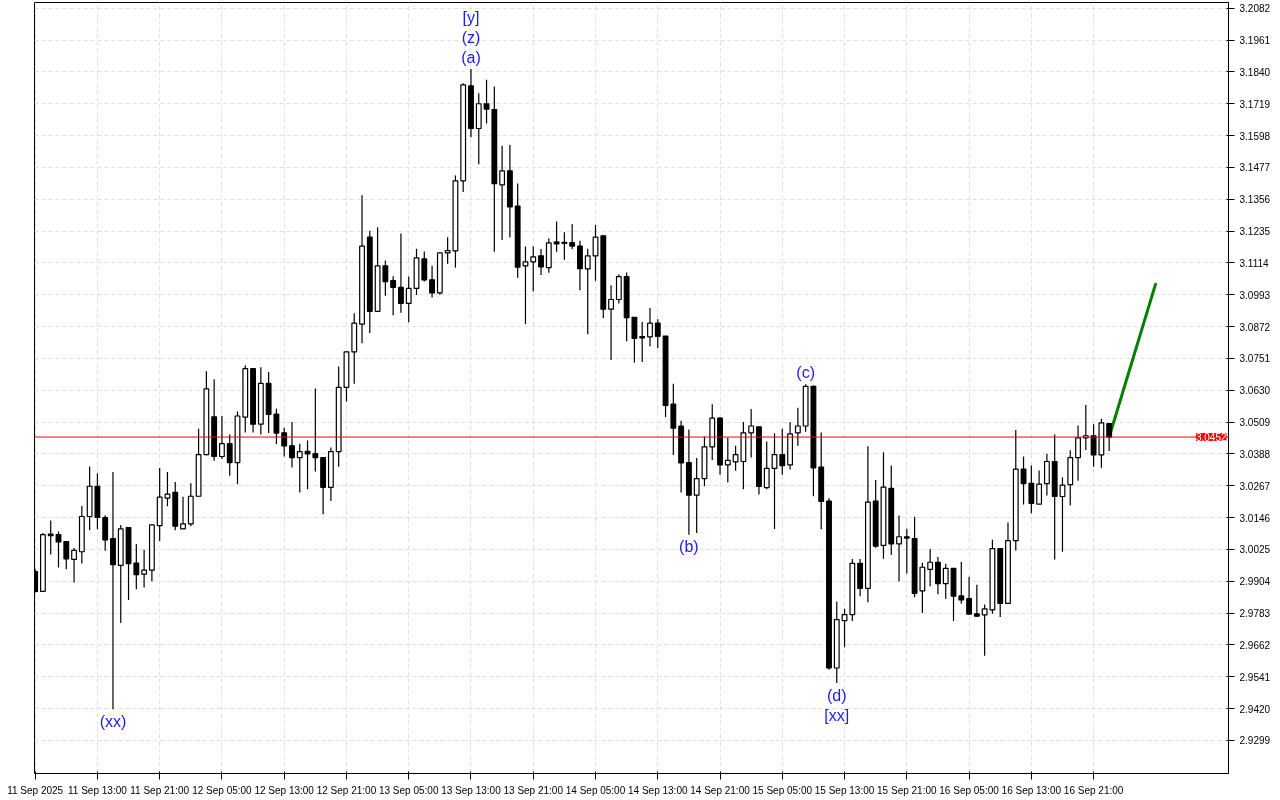  What do you see at coordinates (1254, 263) in the screenshot?
I see `y-tick-label: 3.1114` at bounding box center [1254, 263].